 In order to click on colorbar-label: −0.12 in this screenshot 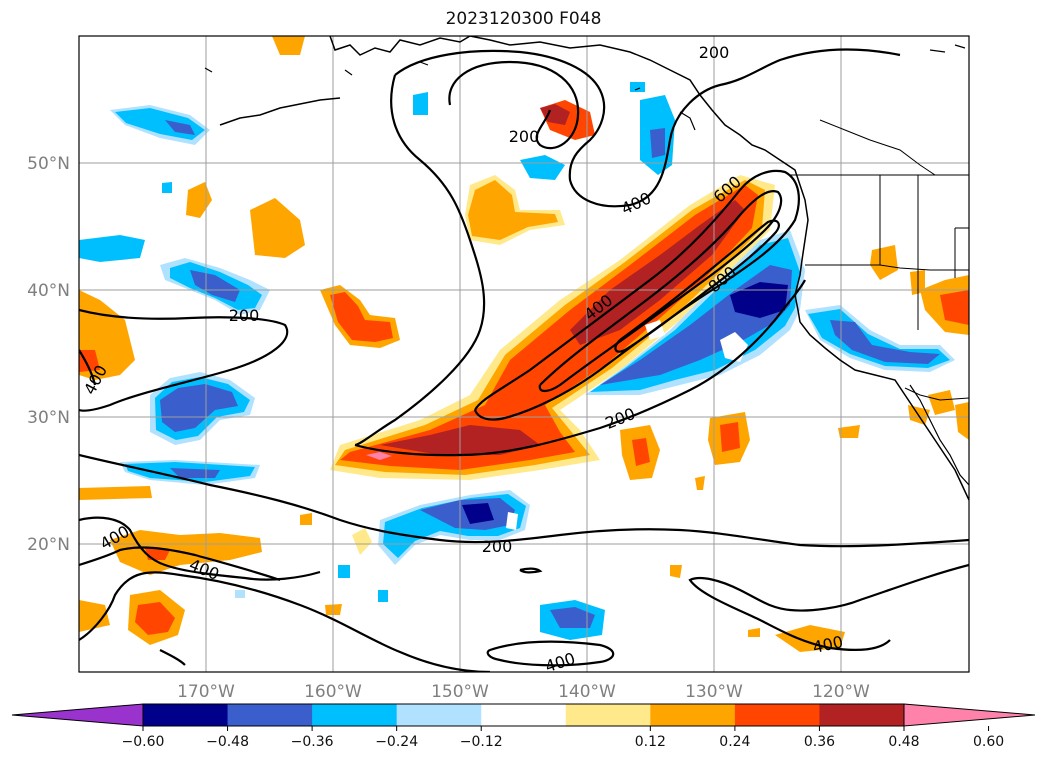, I will do `click(481, 742)`.